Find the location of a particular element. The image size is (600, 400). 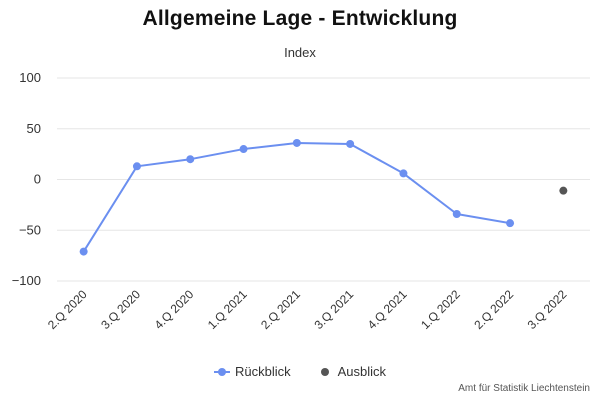

x-tick-label: 4.Q 2020 is located at coordinates (174, 309).